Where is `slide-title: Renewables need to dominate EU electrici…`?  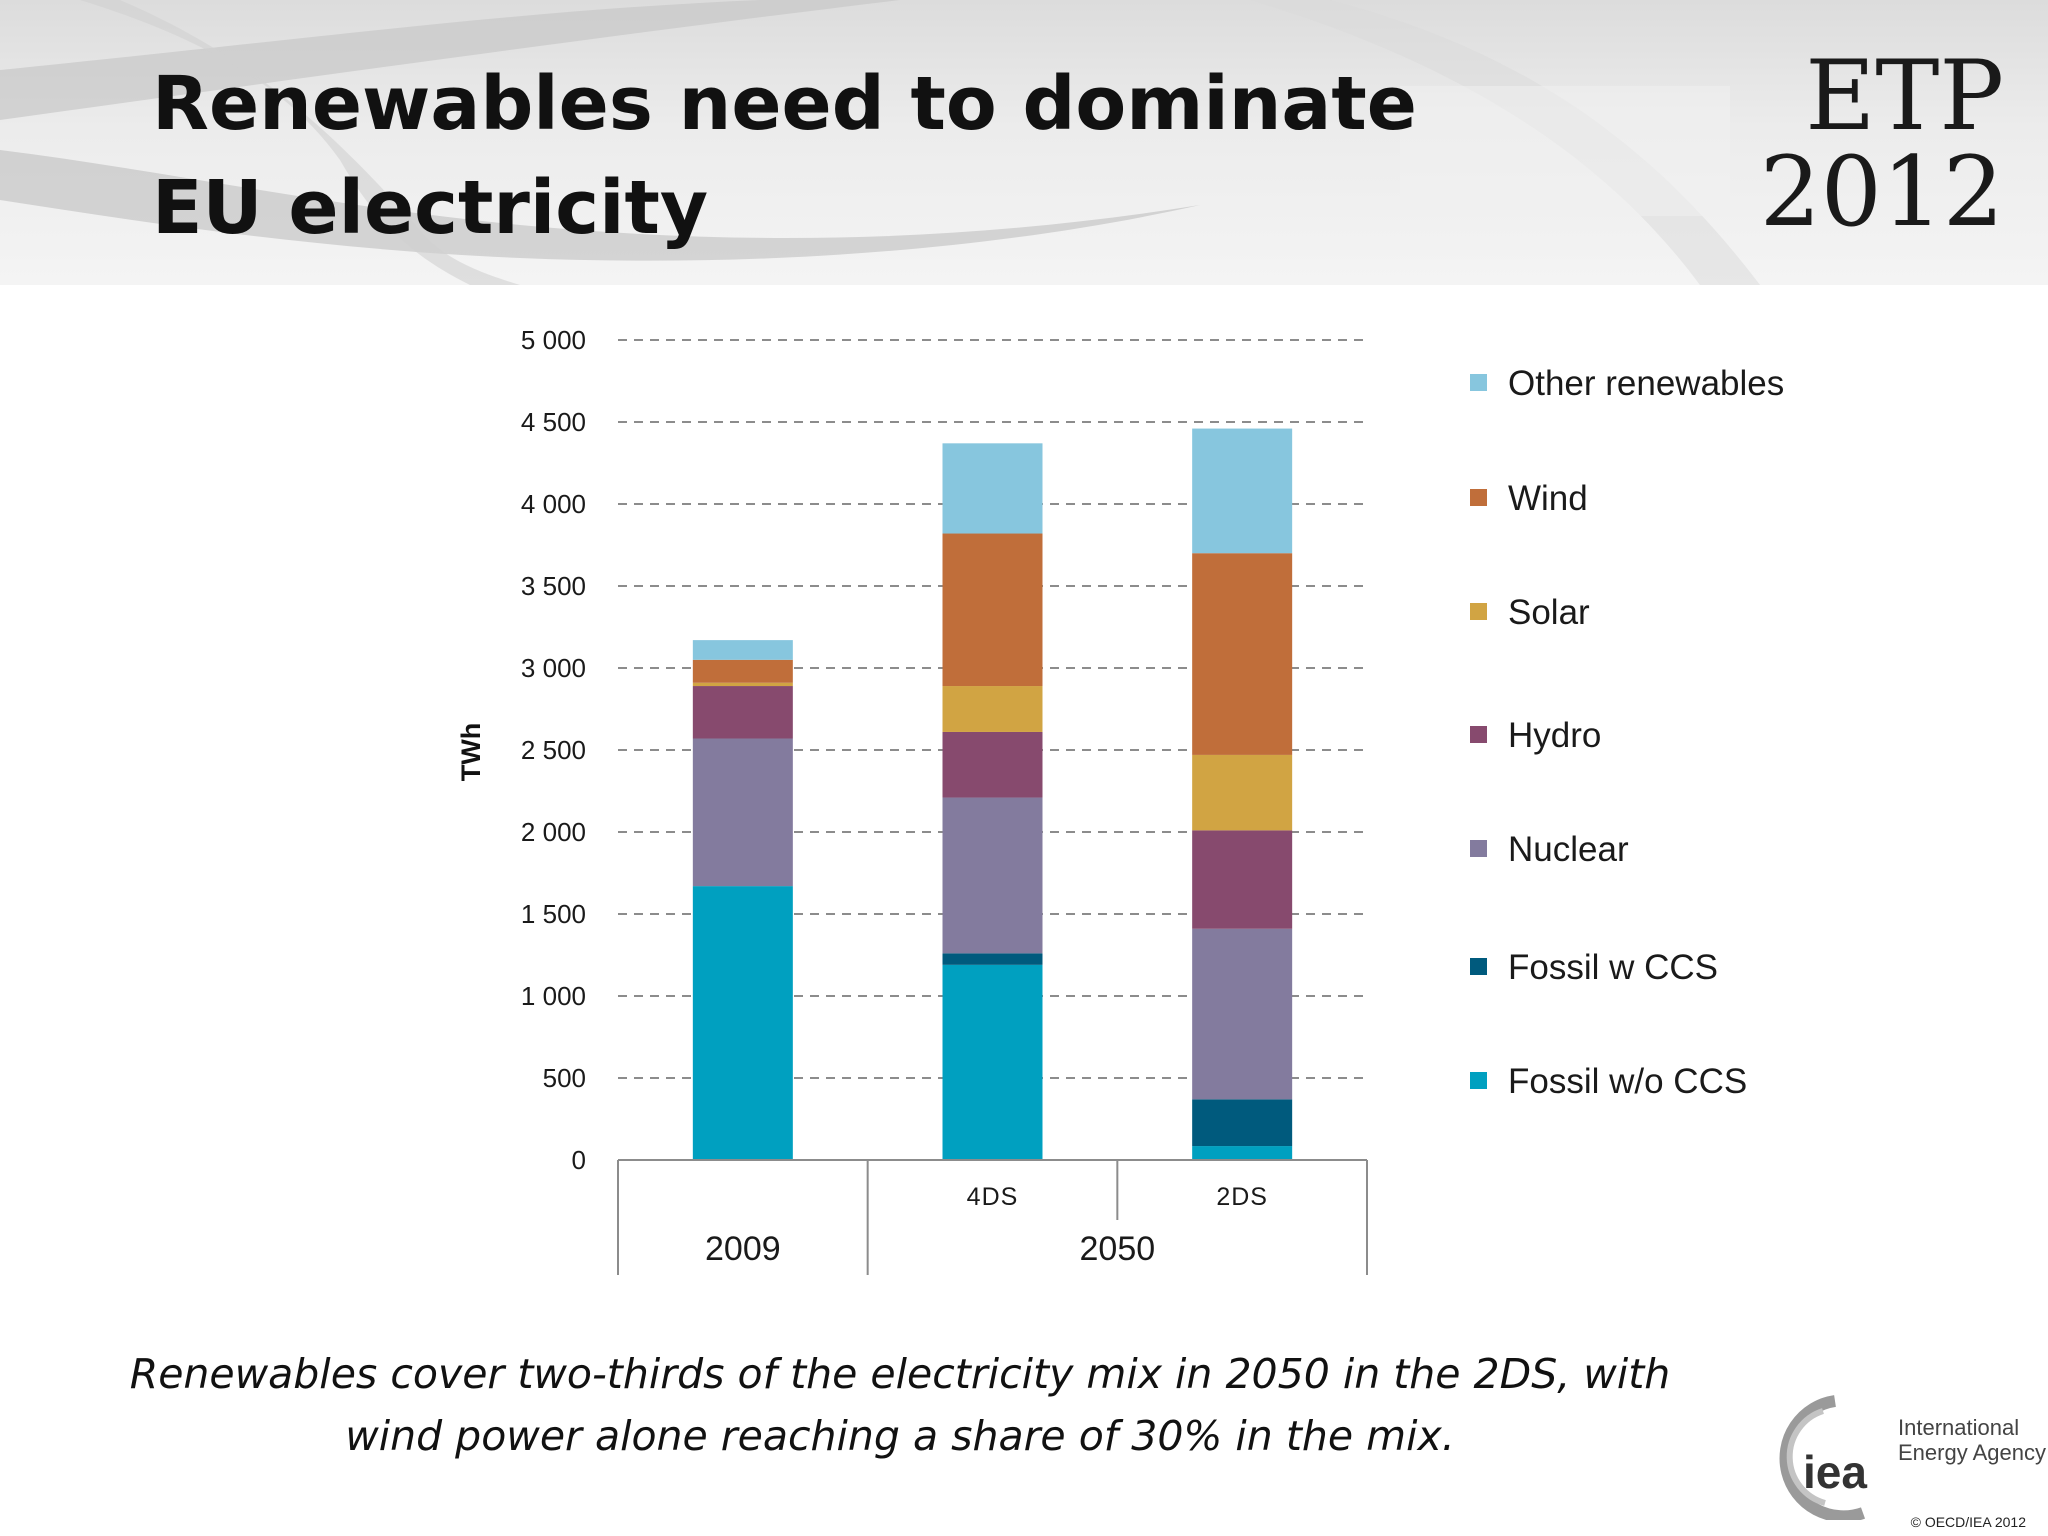 slide-title: Renewables need to dominate EU electrici… is located at coordinates (784, 156).